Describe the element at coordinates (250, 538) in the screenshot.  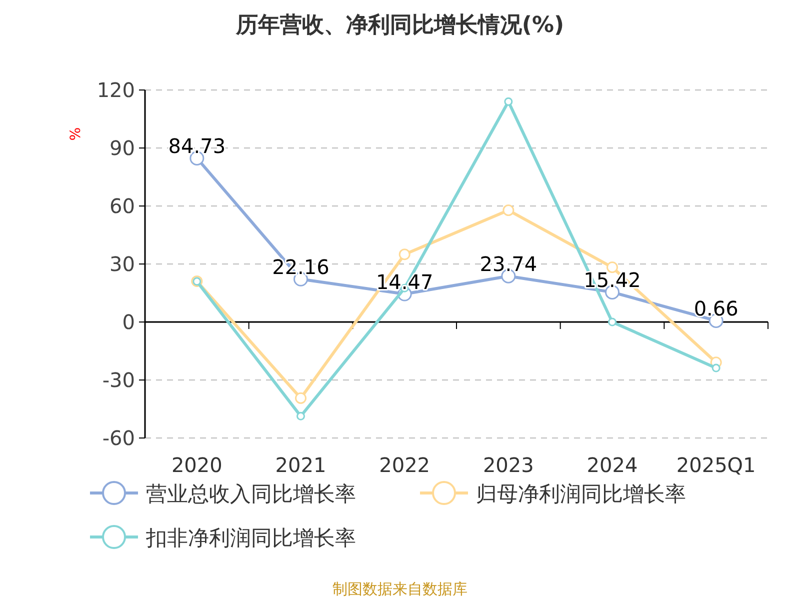
I see `legend-label: 扣非净利润同比增长率` at that location.